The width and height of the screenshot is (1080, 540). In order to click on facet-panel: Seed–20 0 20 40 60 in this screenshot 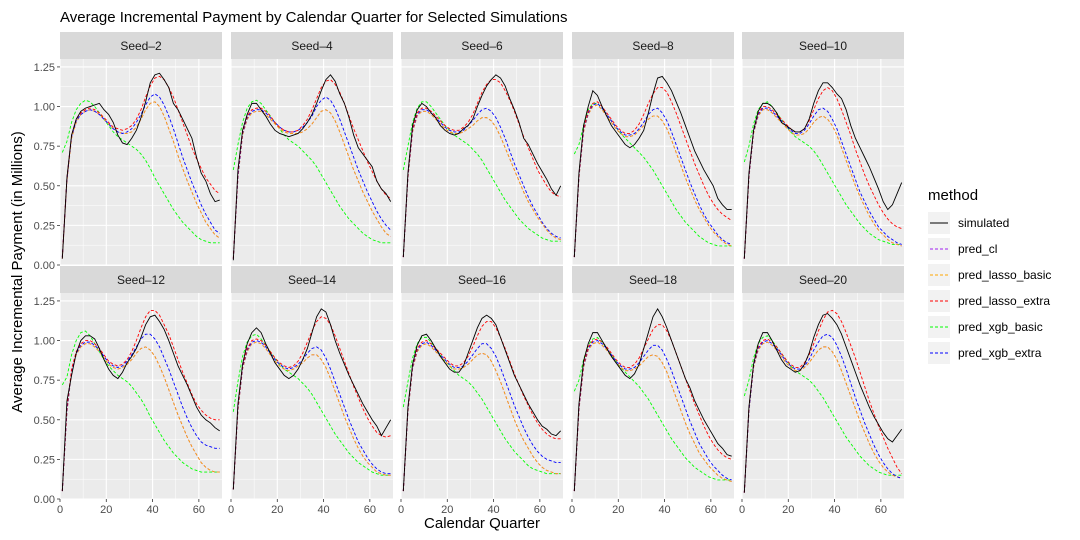, I will do `click(821, 391)`.